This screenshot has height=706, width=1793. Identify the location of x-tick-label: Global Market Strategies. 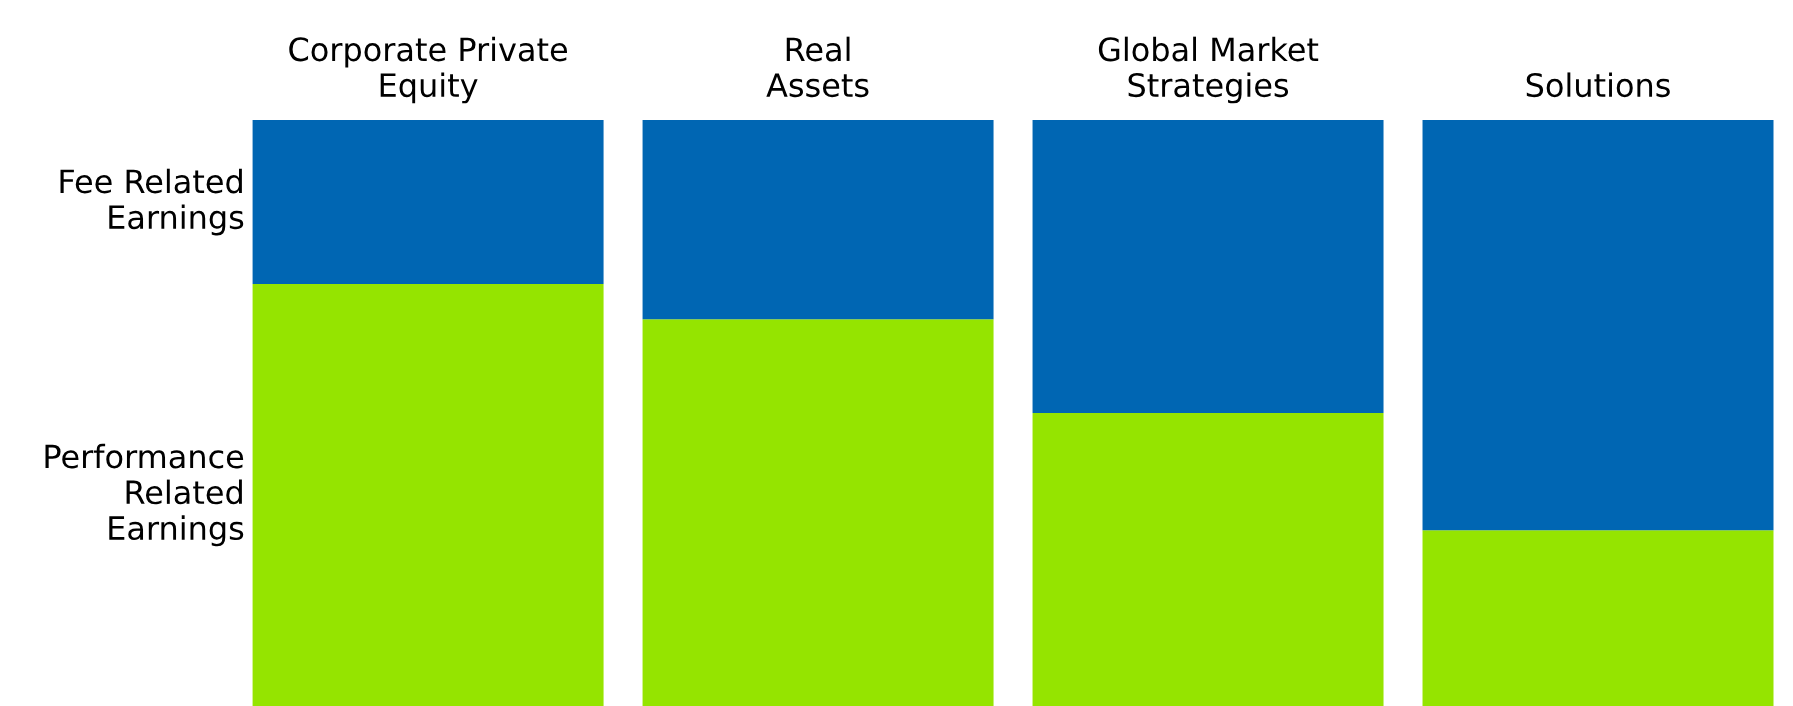
(1208, 70).